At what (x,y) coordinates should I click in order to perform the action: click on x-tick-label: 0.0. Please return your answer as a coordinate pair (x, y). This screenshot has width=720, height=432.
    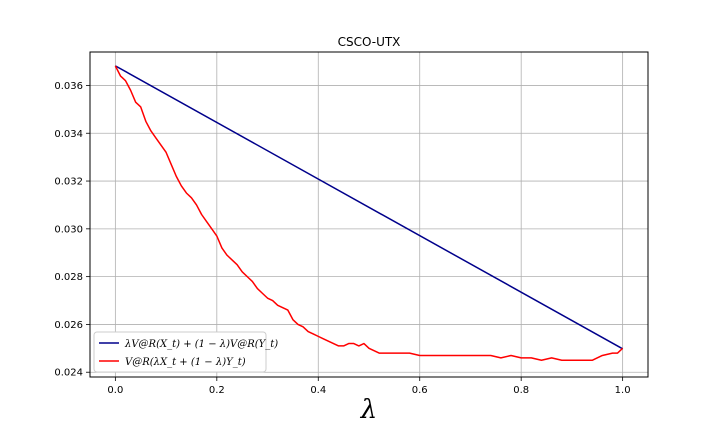
    Looking at the image, I should click on (115, 390).